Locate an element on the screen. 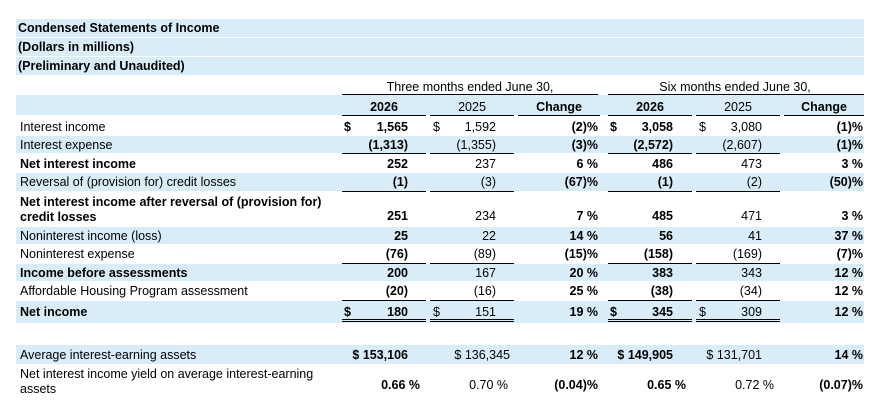  cell-6m-2025: 41 is located at coordinates (755, 236).